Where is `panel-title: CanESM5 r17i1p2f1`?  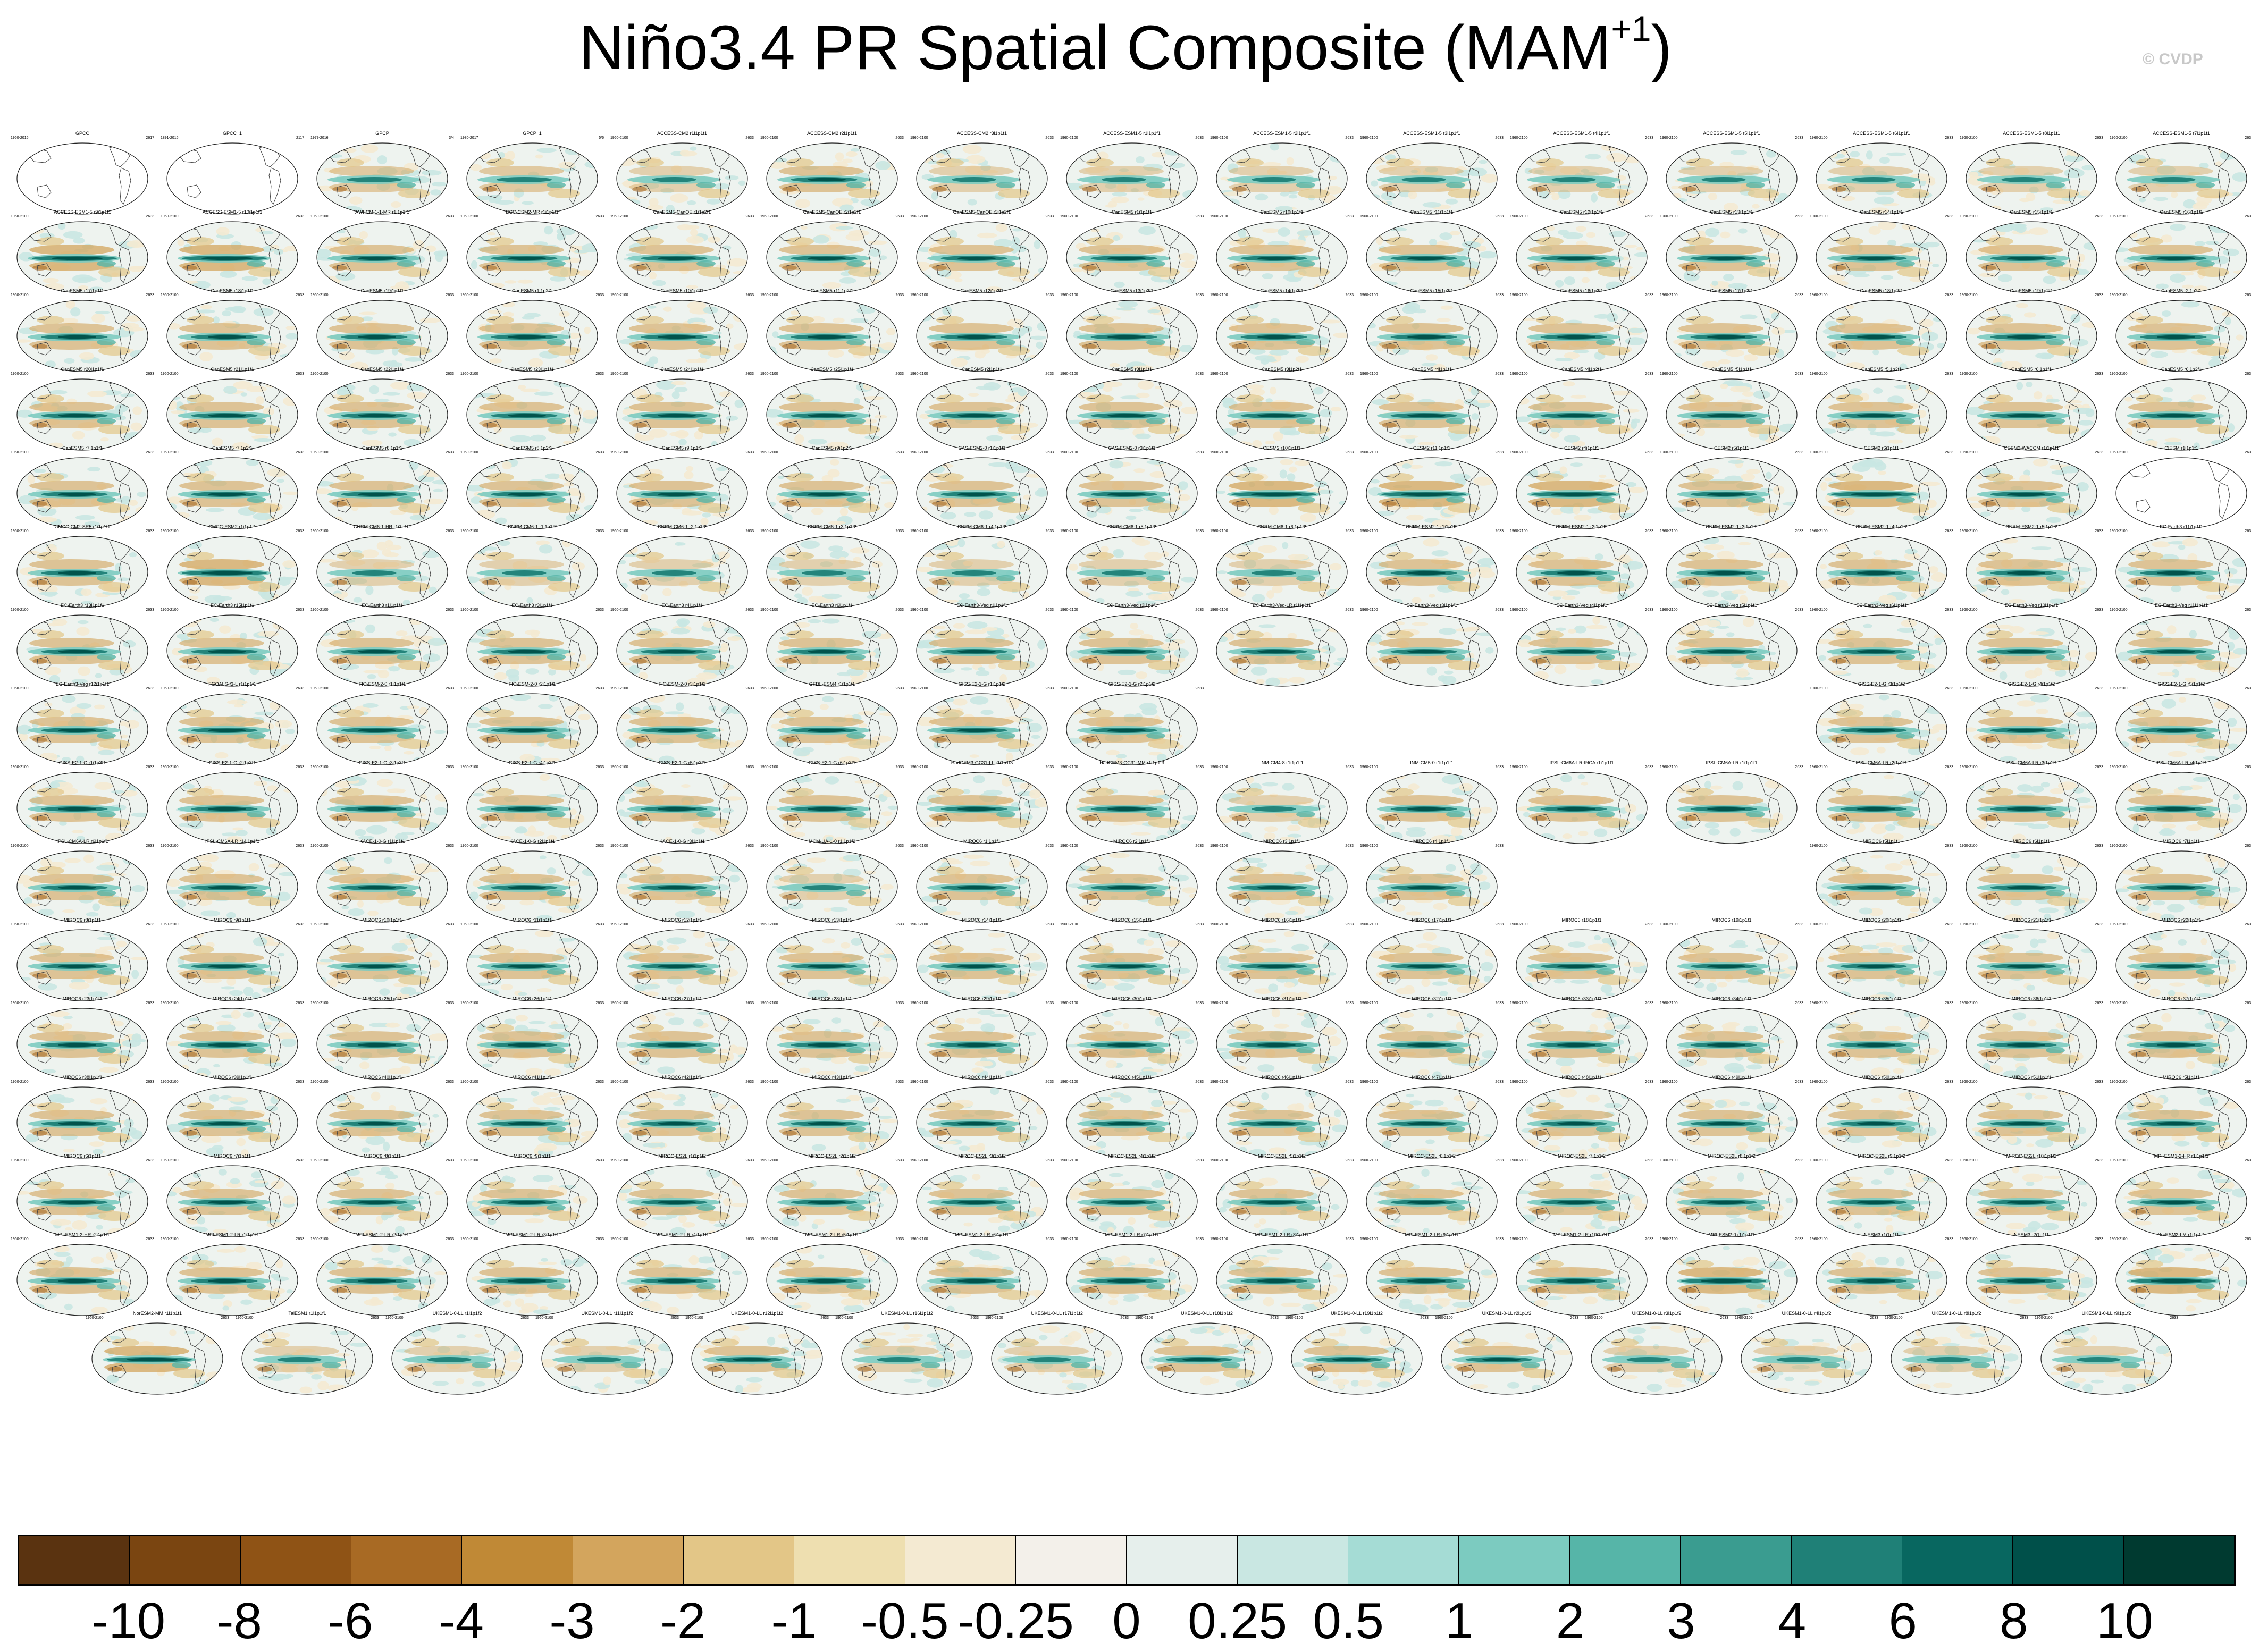
panel-title: CanESM5 r17i1p2f1 is located at coordinates (1731, 291).